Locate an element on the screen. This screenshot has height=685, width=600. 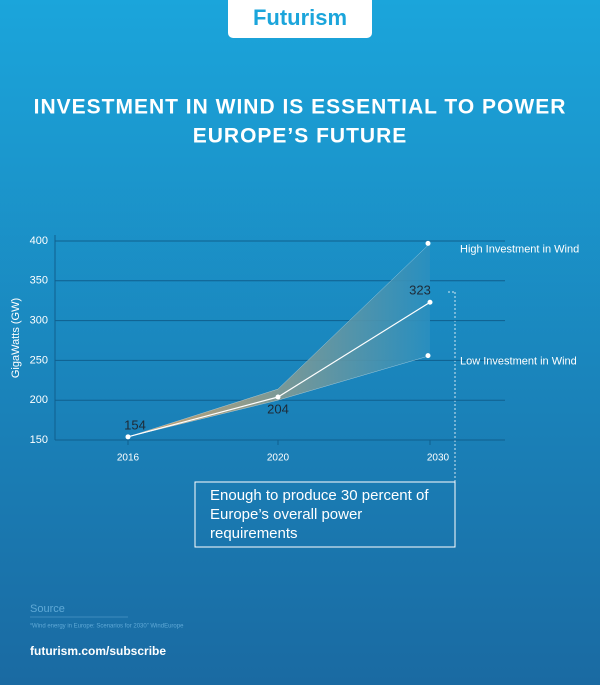
annotation-box is located at coordinates (325, 514).